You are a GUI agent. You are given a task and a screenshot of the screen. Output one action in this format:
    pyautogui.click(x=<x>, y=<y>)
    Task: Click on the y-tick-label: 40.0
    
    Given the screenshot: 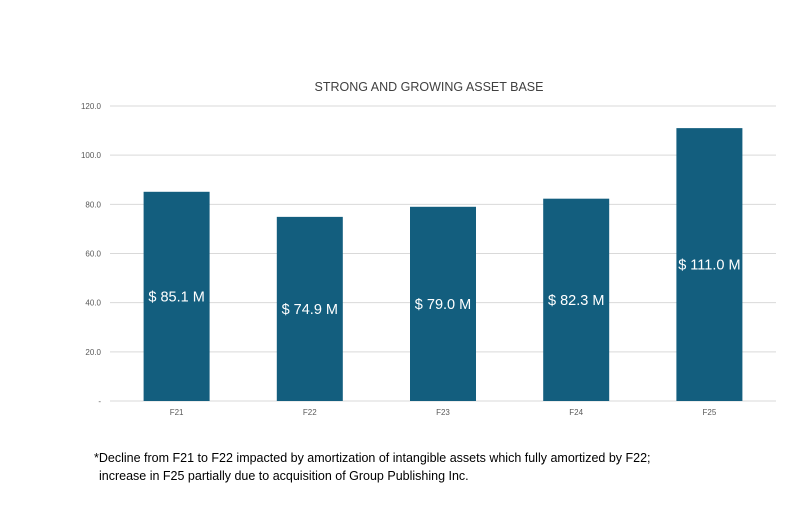 What is the action you would take?
    pyautogui.click(x=93, y=303)
    